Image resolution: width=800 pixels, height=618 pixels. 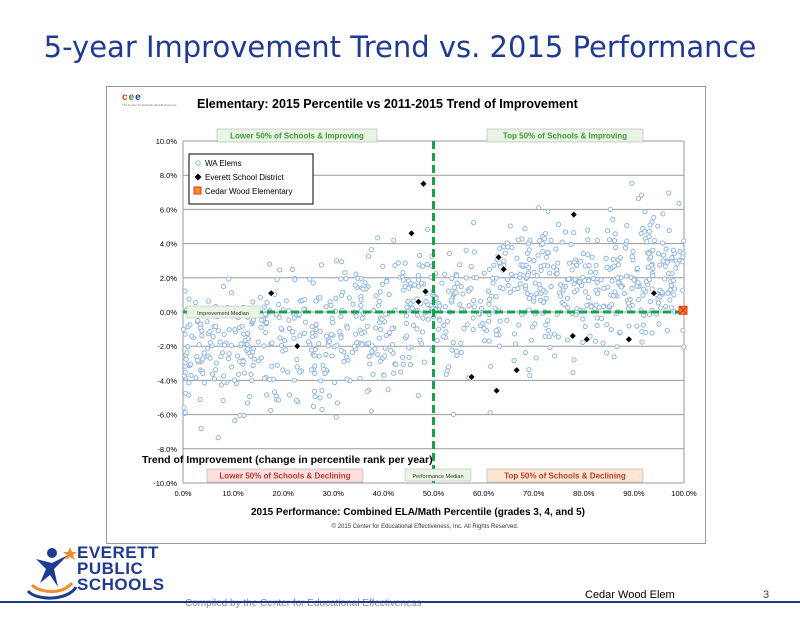 What do you see at coordinates (384, 493) in the screenshot?
I see `x-tick-label: 40.0%` at bounding box center [384, 493].